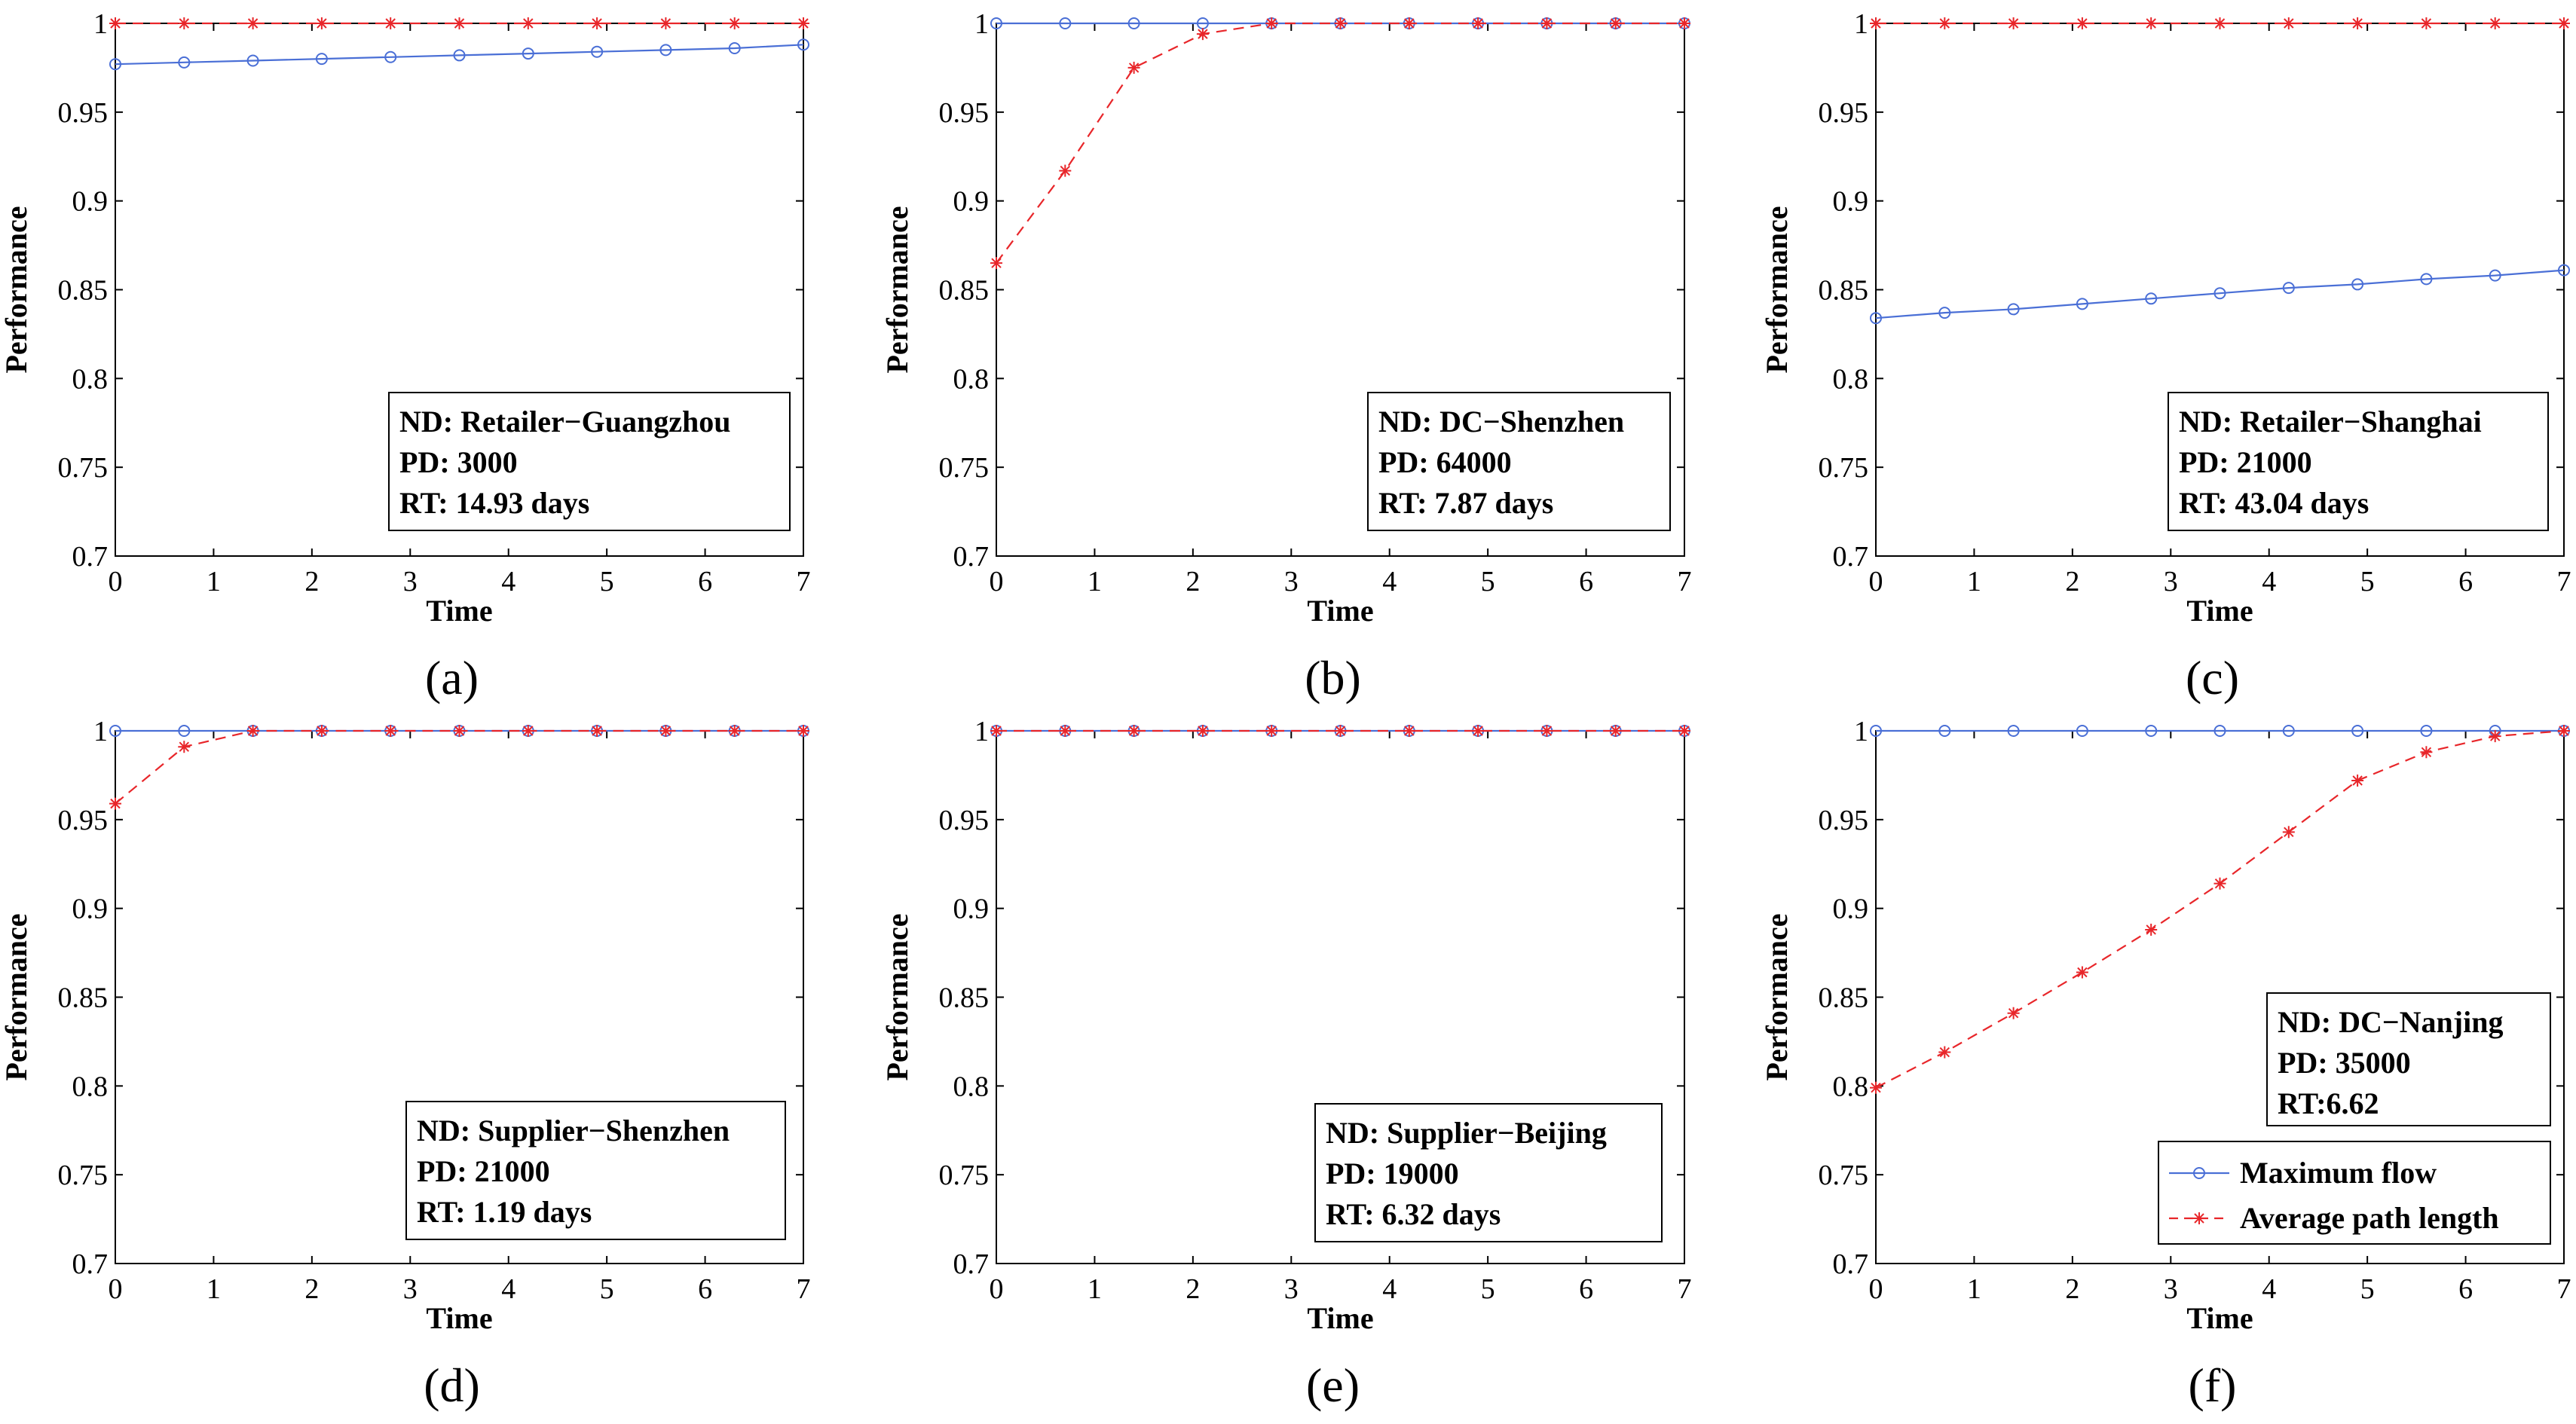 The width and height of the screenshot is (2576, 1424). What do you see at coordinates (1501, 422) in the screenshot?
I see `annotation-line: ND: DC−Shenzhen` at bounding box center [1501, 422].